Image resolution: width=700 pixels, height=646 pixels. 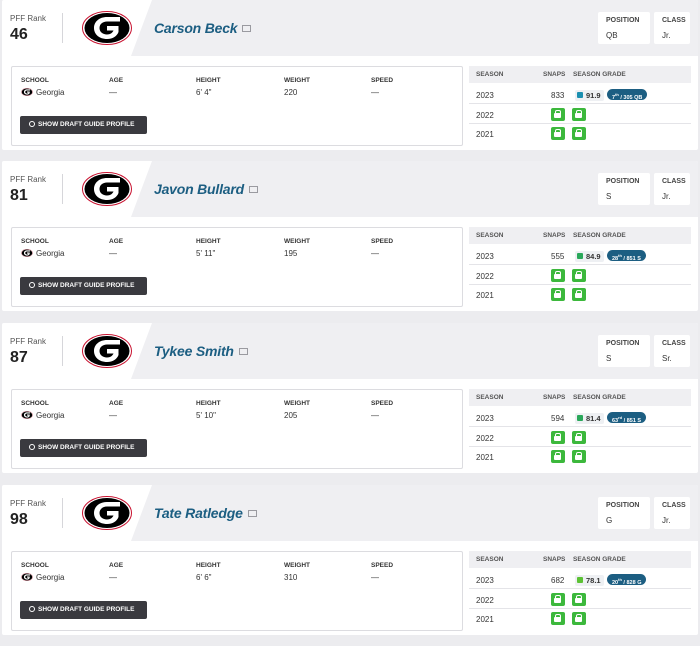 I want to click on grade-rank-badge: 28th / 851 S, so click(x=626, y=256).